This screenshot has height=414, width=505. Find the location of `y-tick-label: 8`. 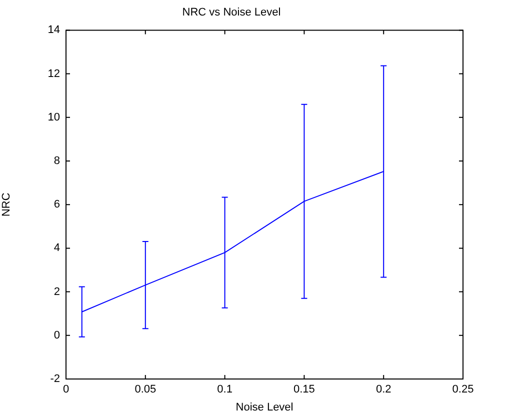

y-tick-label: 8 is located at coordinates (57, 161).